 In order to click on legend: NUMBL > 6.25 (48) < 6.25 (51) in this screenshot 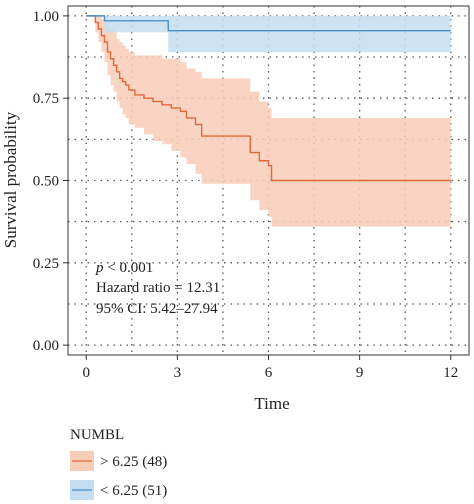, I will do `click(118, 463)`.